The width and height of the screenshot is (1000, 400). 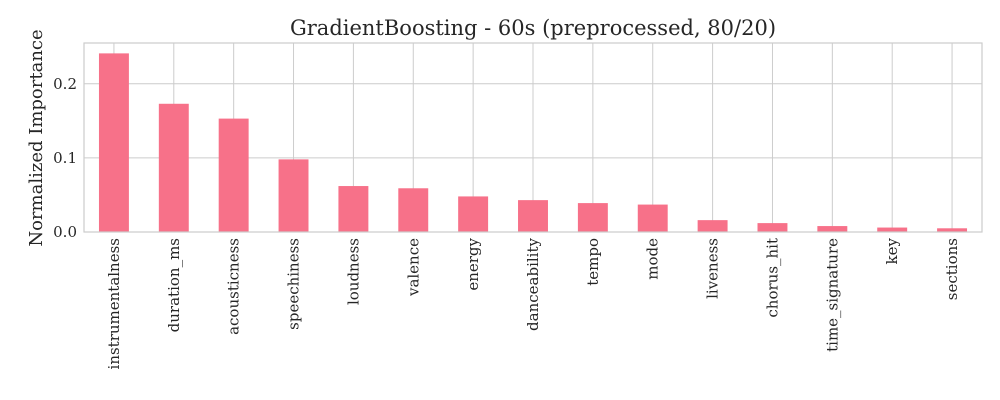 What do you see at coordinates (712, 226) in the screenshot?
I see `bar-liveness` at bounding box center [712, 226].